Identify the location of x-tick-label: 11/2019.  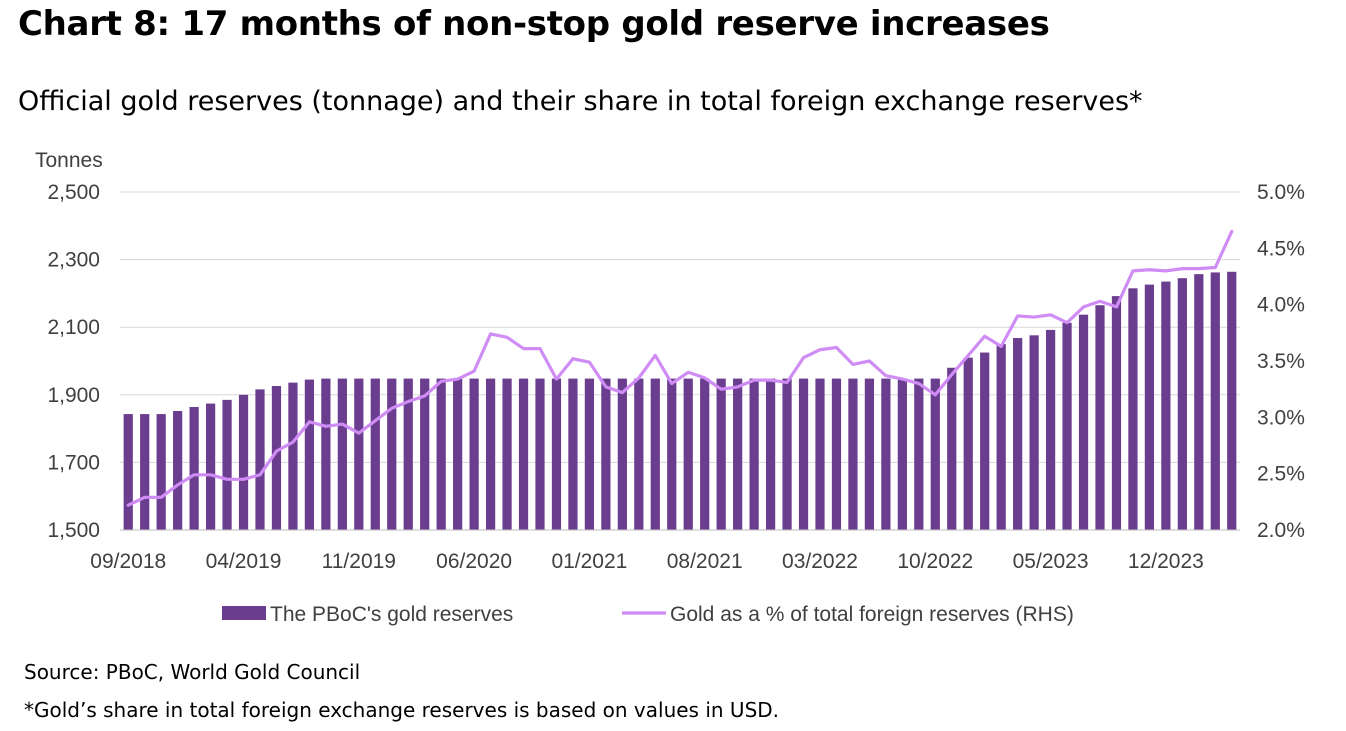
(359, 561).